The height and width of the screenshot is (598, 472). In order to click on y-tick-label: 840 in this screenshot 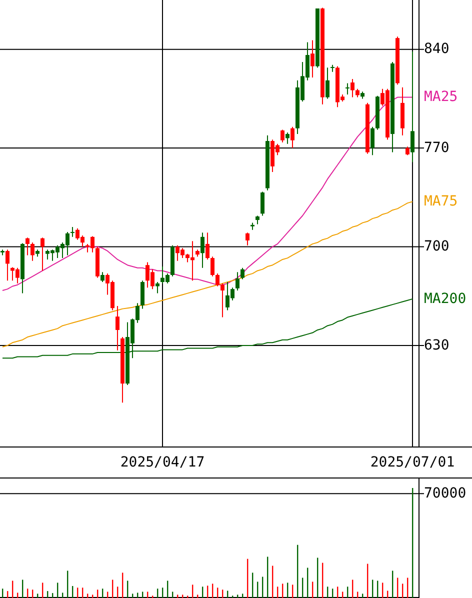, I will do `click(437, 49)`.